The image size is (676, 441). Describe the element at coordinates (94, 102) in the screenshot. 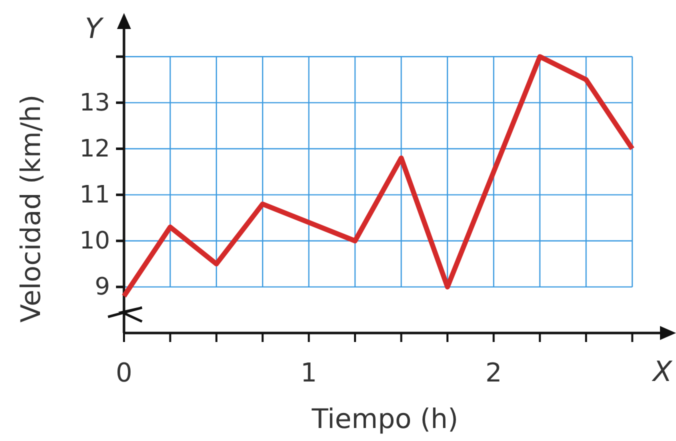

I see `y-tick-label: 13` at that location.